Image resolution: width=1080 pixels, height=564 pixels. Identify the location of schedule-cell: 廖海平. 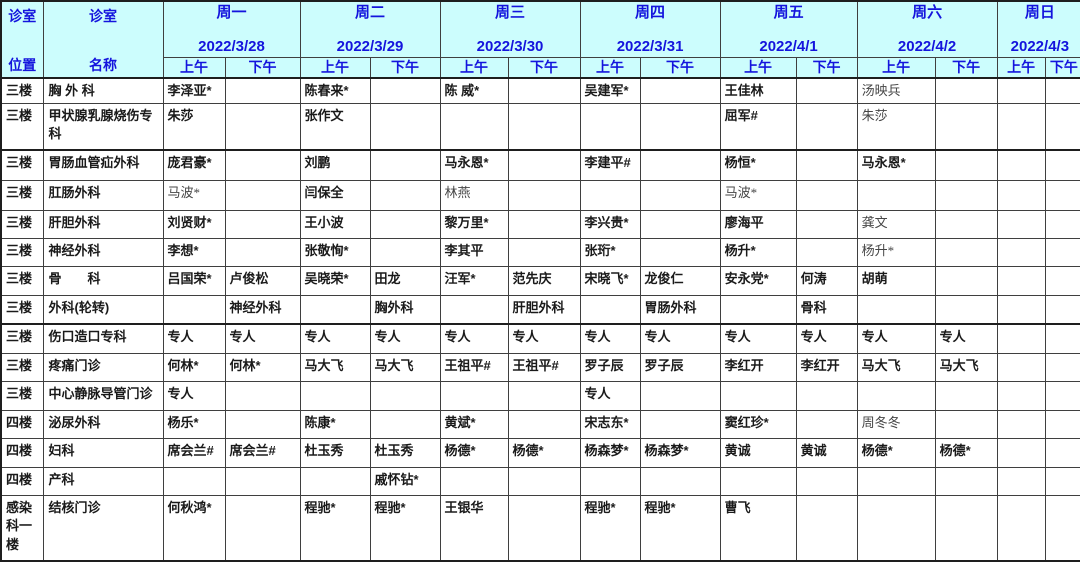
(758, 224).